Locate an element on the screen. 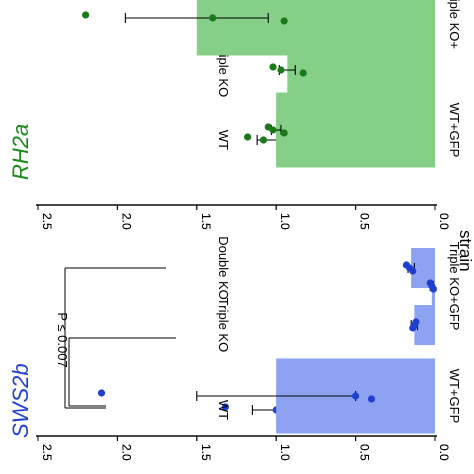 This screenshot has height=474, width=474. category-label: Double KO is located at coordinates (223, 268).